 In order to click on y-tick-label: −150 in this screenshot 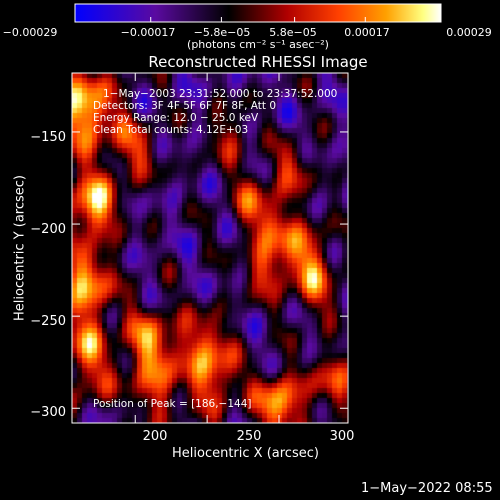, I will do `click(48, 137)`.